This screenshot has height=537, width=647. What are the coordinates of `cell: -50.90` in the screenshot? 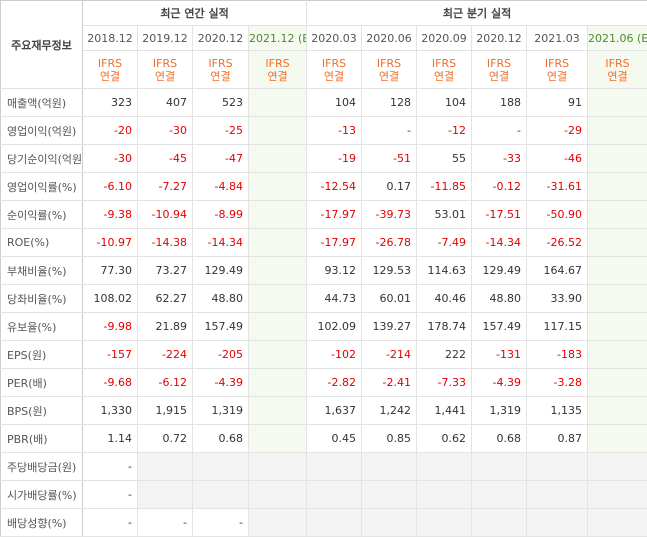 It's located at (557, 214).